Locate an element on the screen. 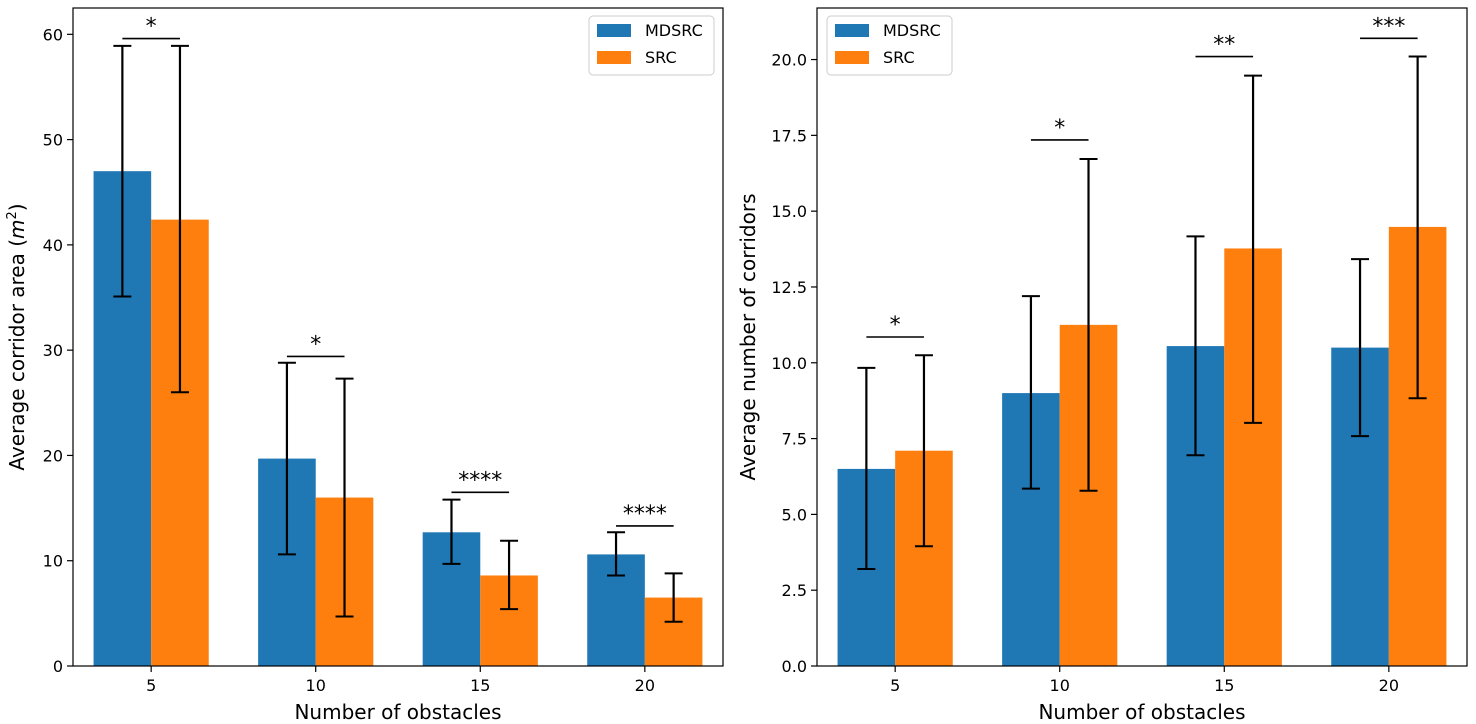 This screenshot has width=1476, height=724. significance-label-20: **** is located at coordinates (645, 514).